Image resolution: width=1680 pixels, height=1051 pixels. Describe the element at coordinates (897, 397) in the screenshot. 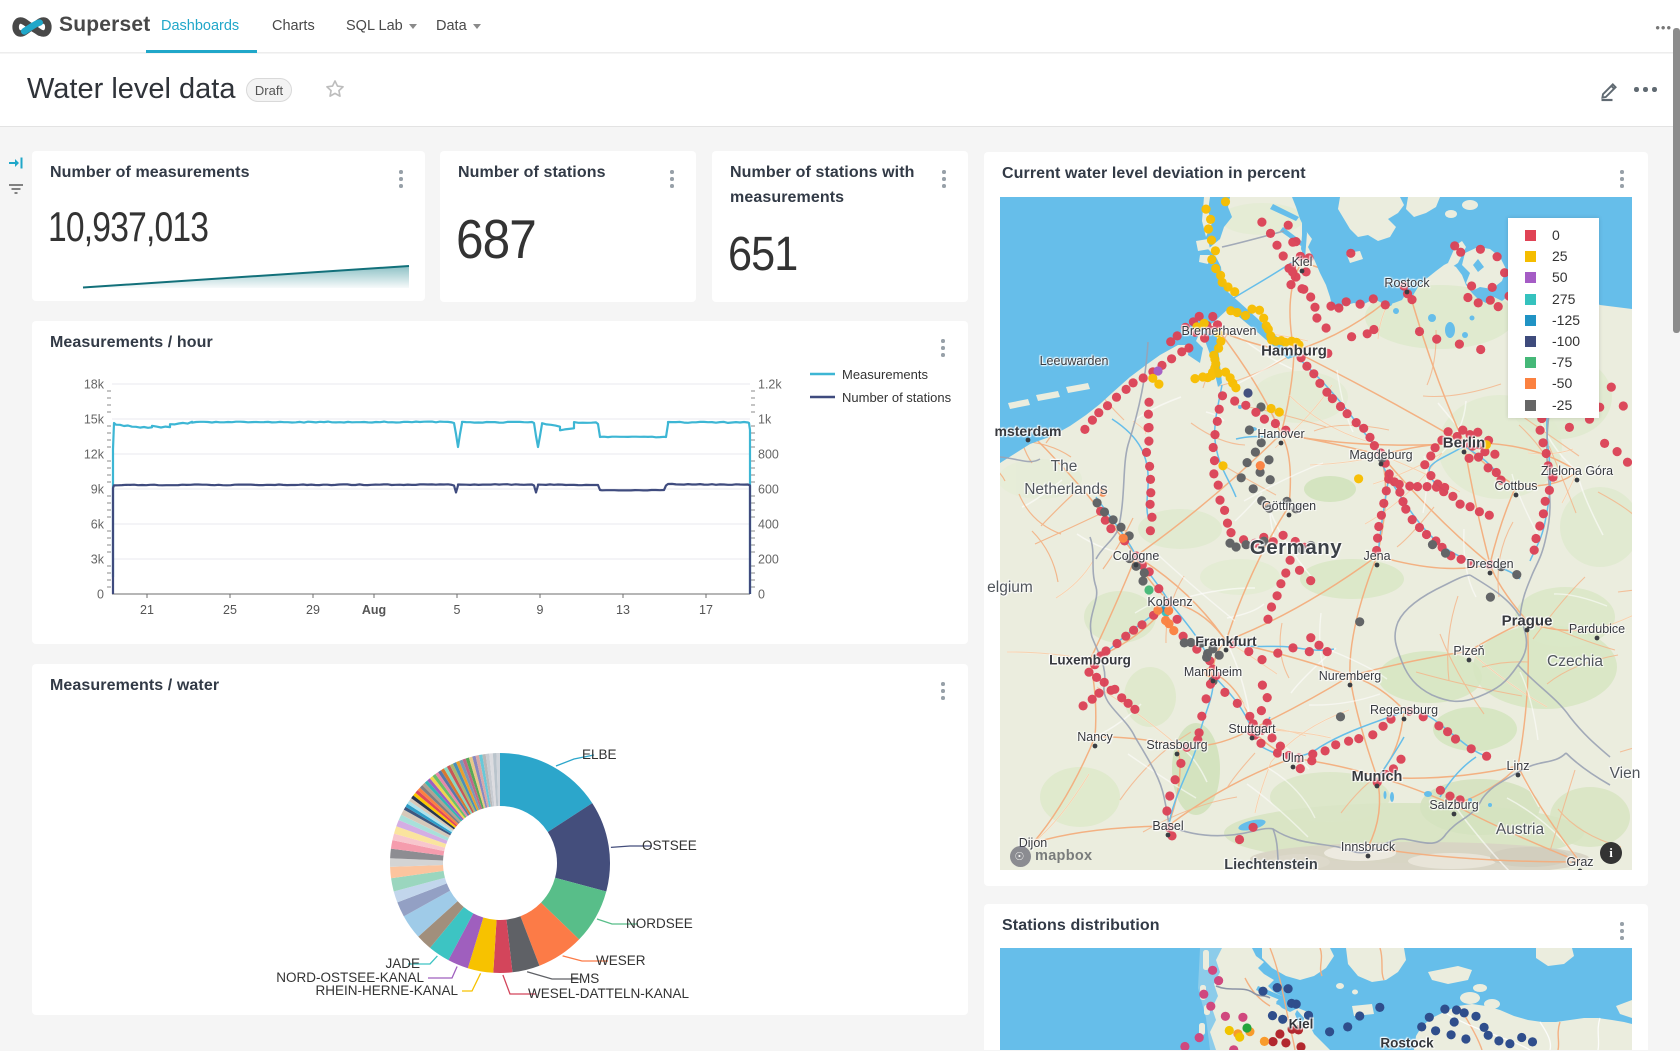

I see `svg-text: Number of stations` at that location.